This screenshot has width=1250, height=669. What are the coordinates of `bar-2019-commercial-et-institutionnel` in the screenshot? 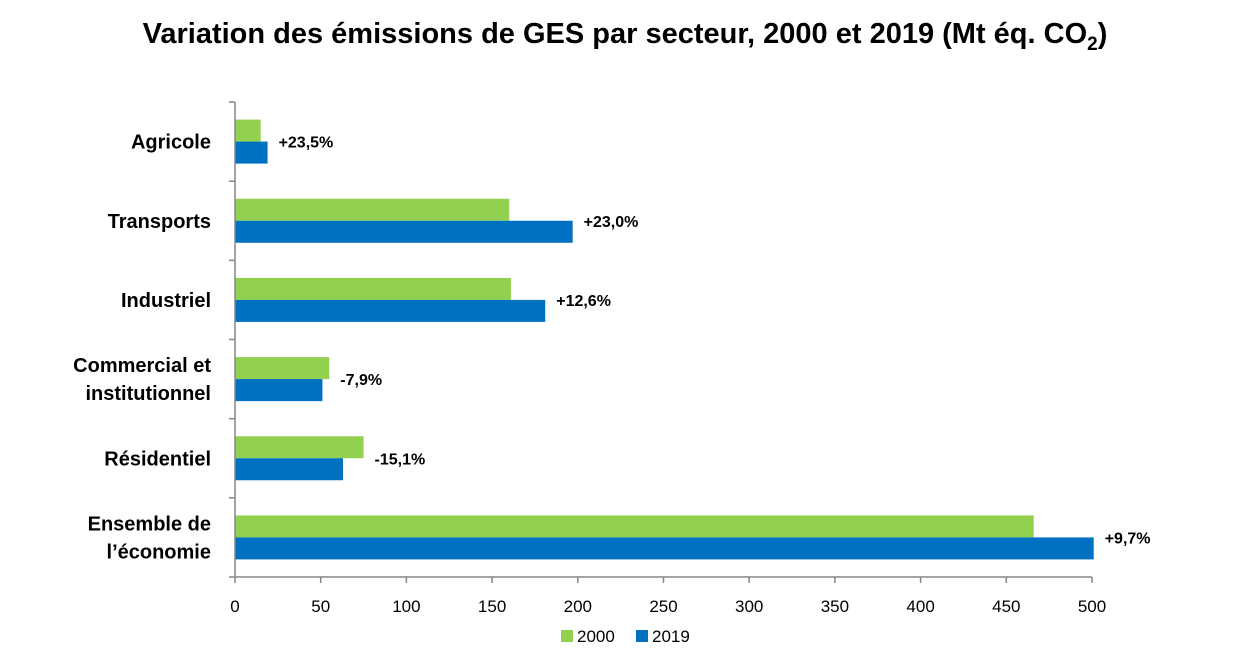 It's located at (279, 390).